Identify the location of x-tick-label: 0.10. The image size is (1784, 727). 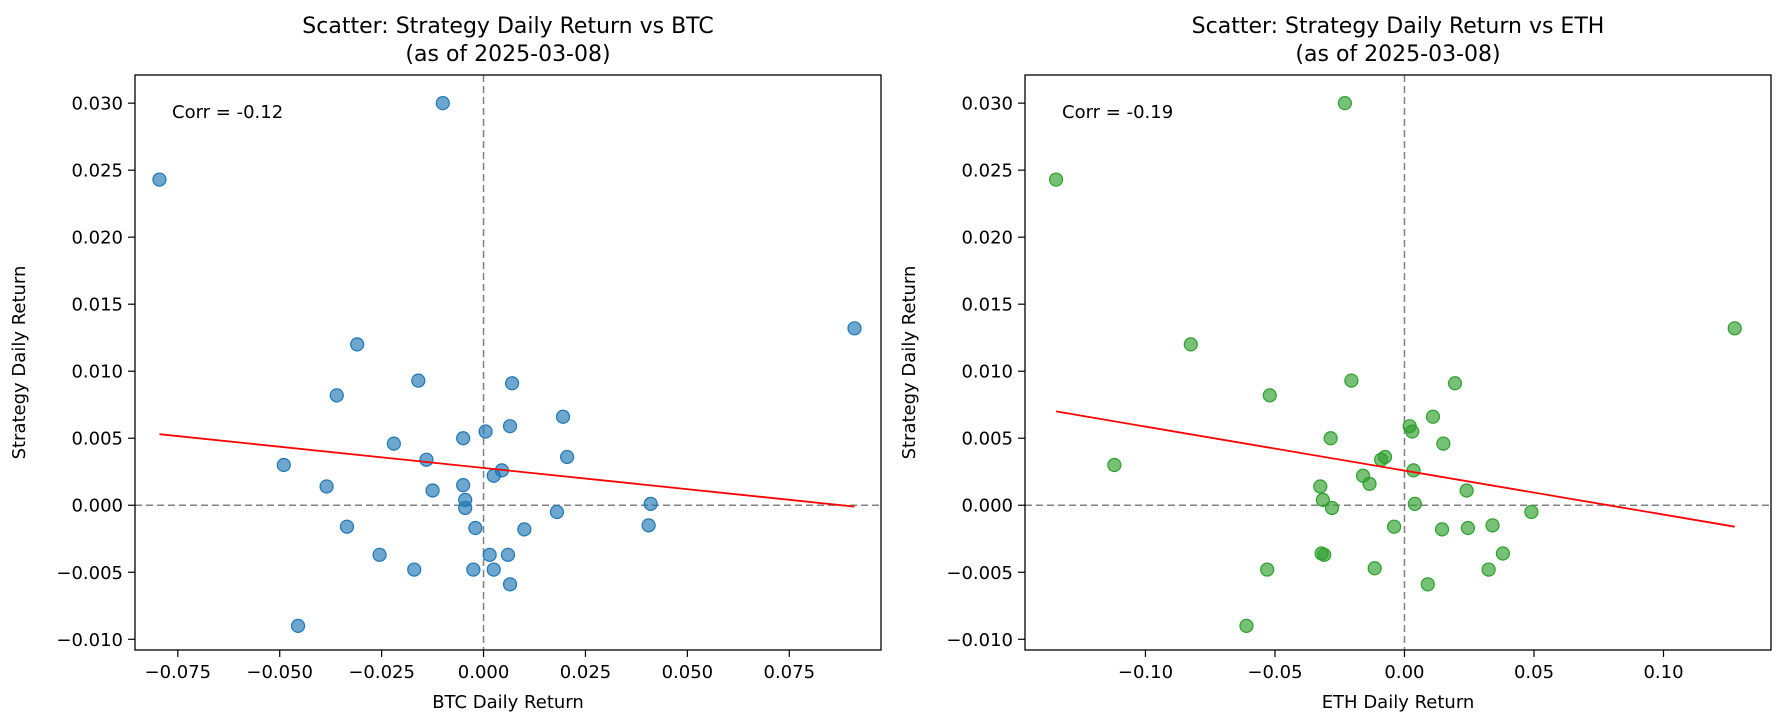
(1663, 672).